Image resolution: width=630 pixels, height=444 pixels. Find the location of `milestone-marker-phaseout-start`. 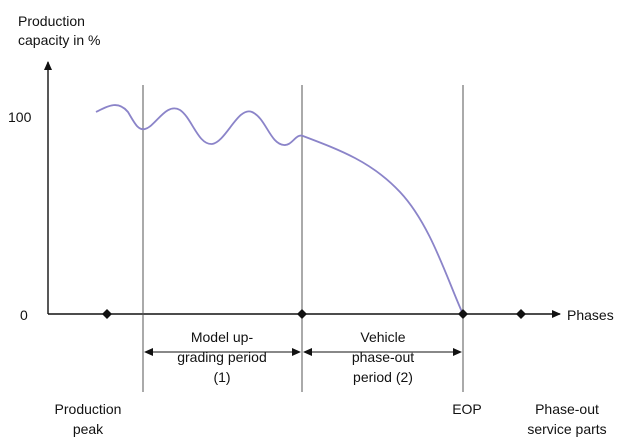

milestone-marker-phaseout-start is located at coordinates (302, 314).